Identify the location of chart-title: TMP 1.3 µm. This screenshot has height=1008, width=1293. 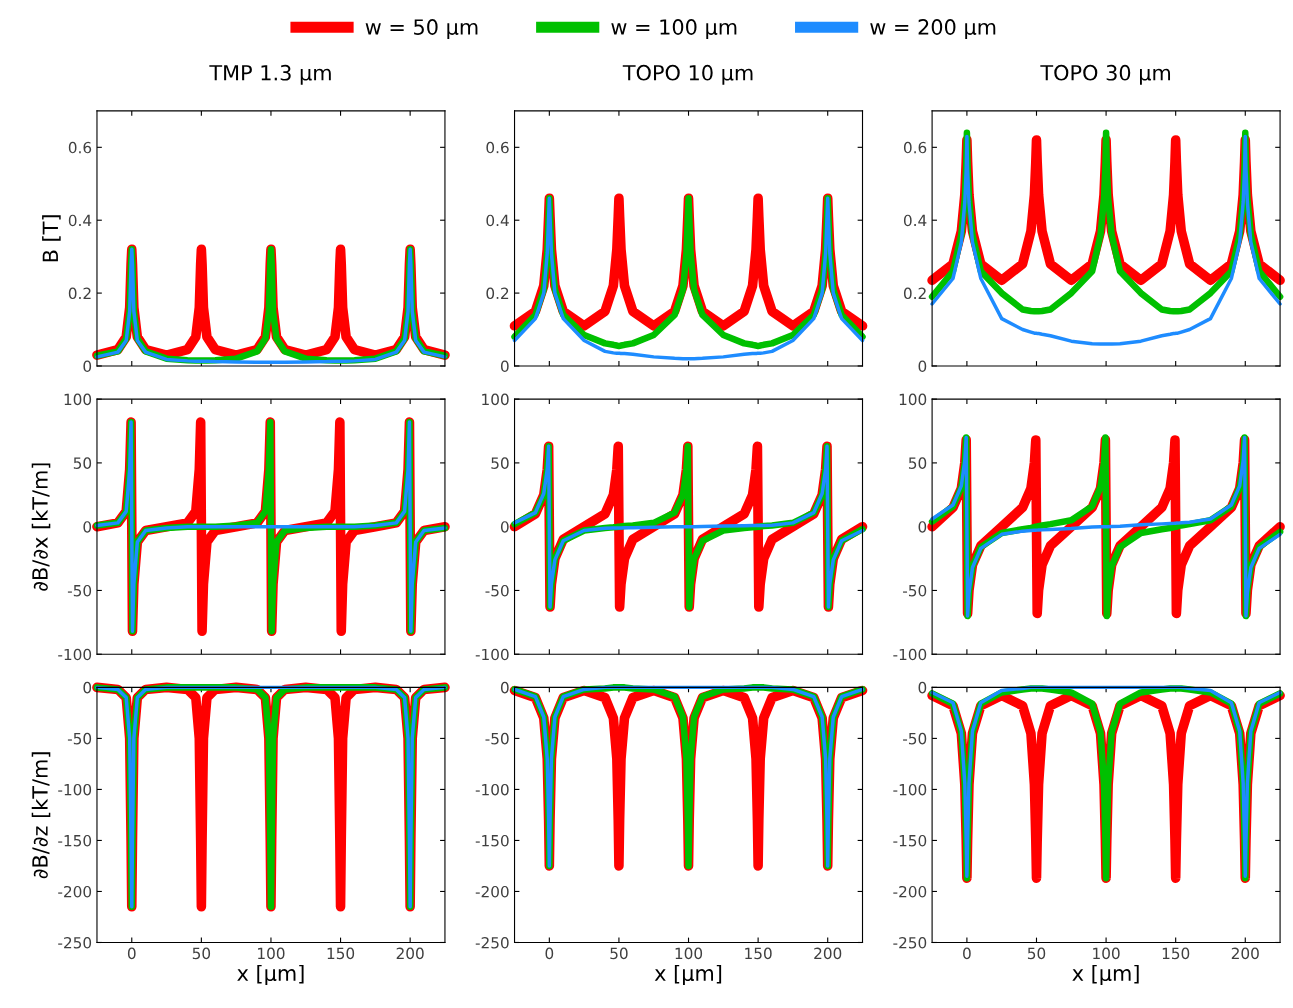
(270, 74).